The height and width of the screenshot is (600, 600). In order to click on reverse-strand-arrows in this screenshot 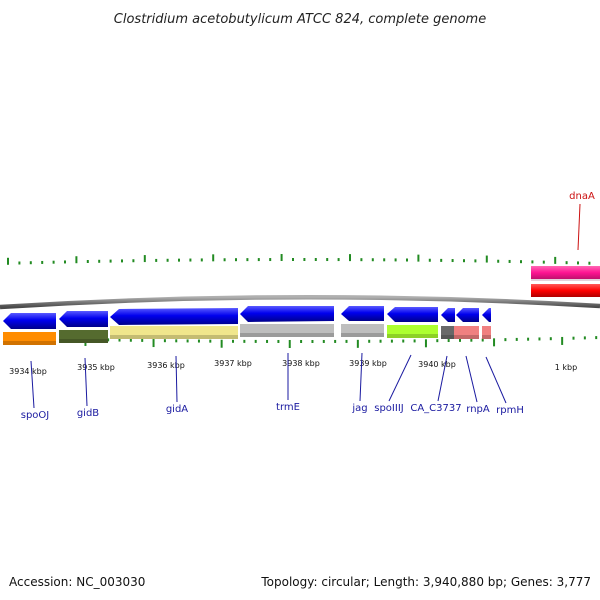, I will do `click(247, 317)`.